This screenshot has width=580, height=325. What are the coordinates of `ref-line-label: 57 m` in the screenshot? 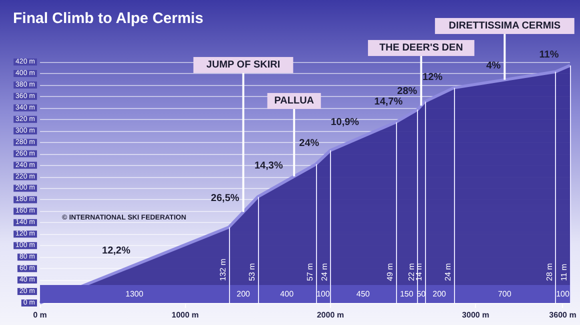 It's located at (309, 271).